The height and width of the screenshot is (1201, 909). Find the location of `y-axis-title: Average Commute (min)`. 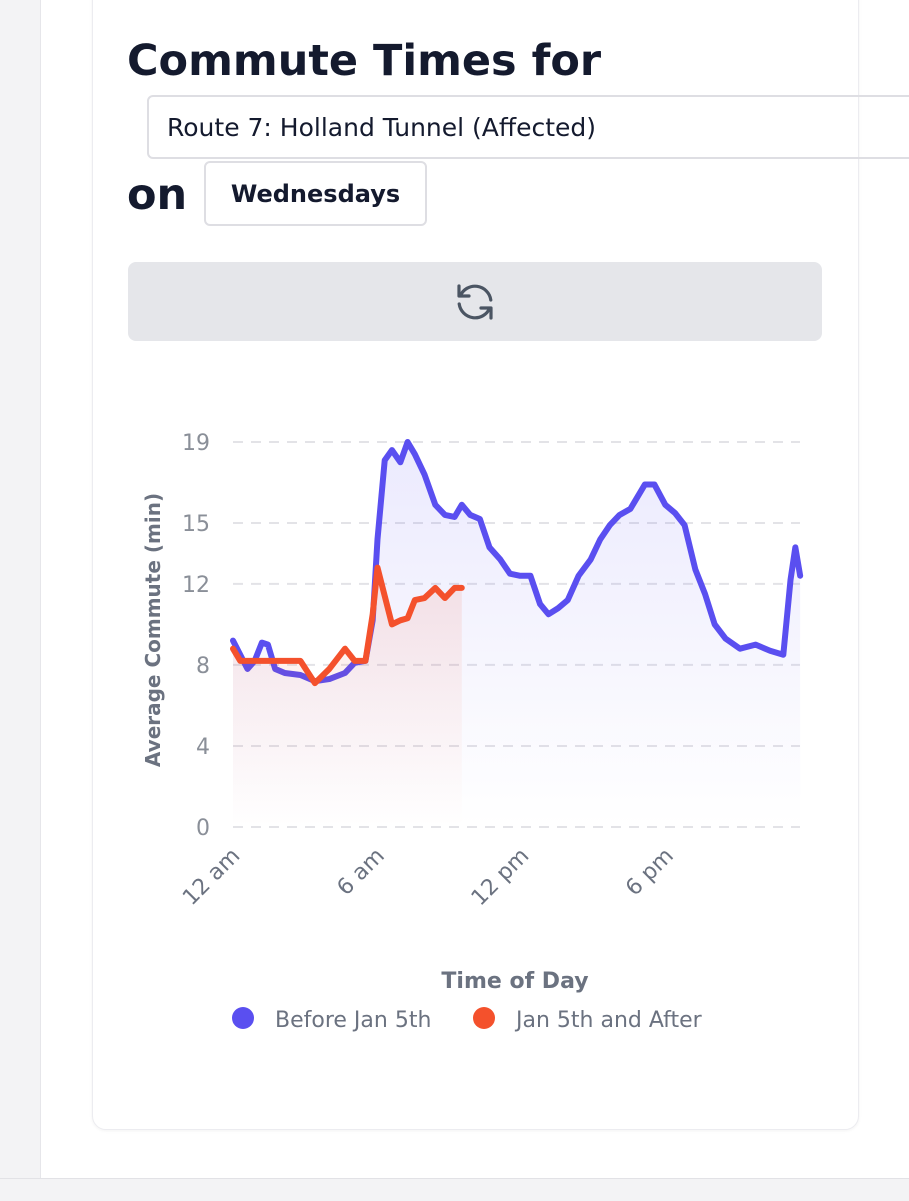

y-axis-title: Average Commute (min) is located at coordinates (153, 630).